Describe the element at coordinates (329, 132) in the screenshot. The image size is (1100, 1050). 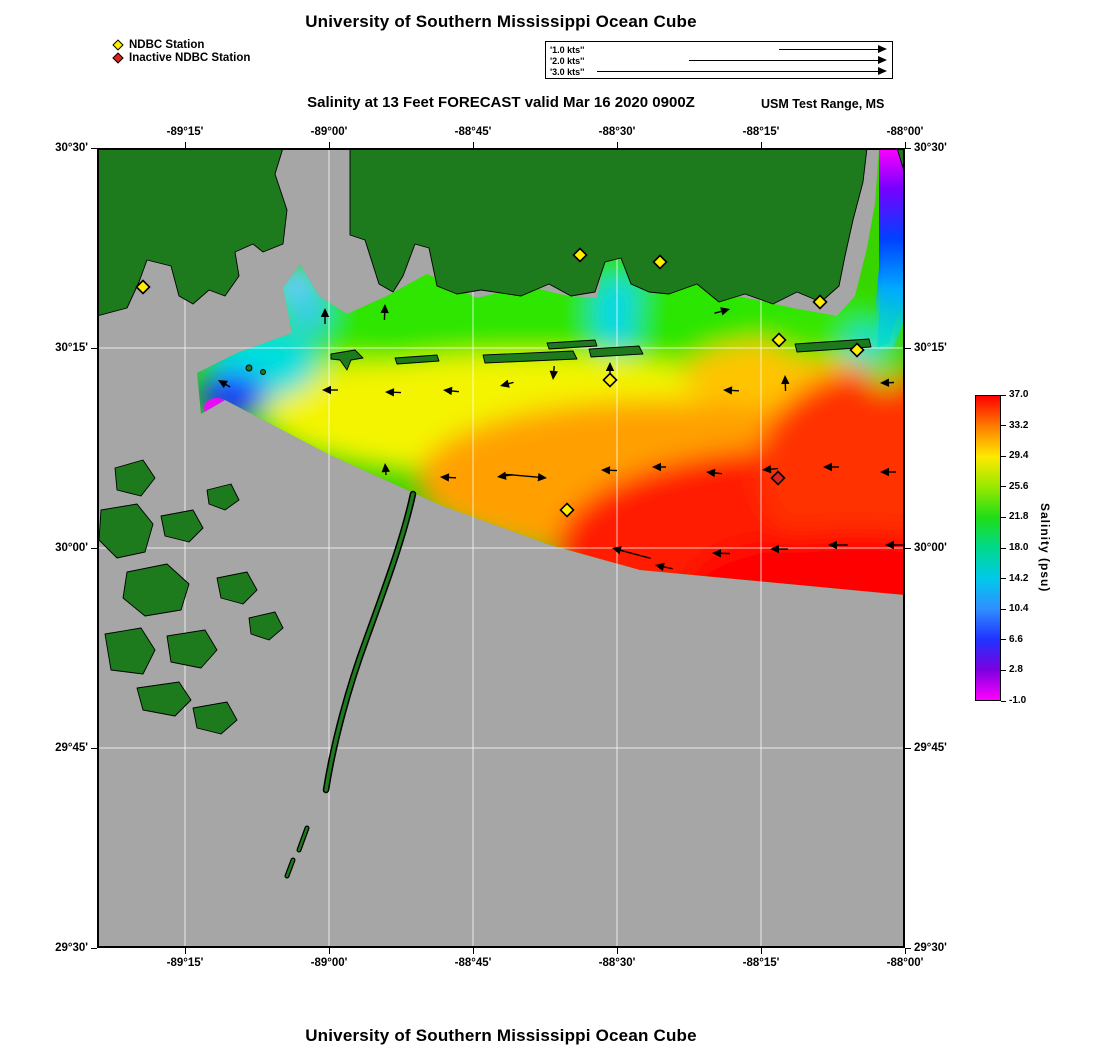
I see `x-tick-label-top: -89°00'` at that location.